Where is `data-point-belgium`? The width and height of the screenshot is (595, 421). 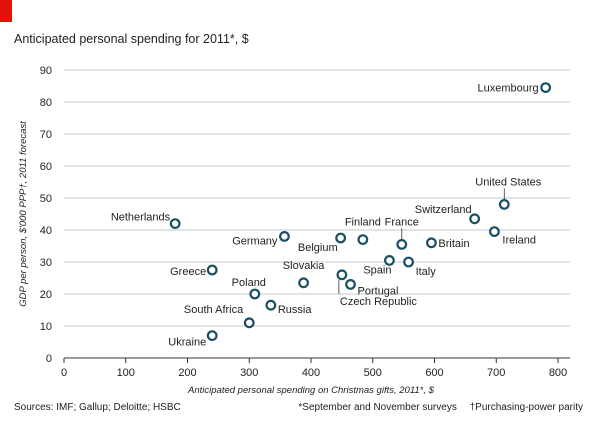
data-point-belgium is located at coordinates (341, 238).